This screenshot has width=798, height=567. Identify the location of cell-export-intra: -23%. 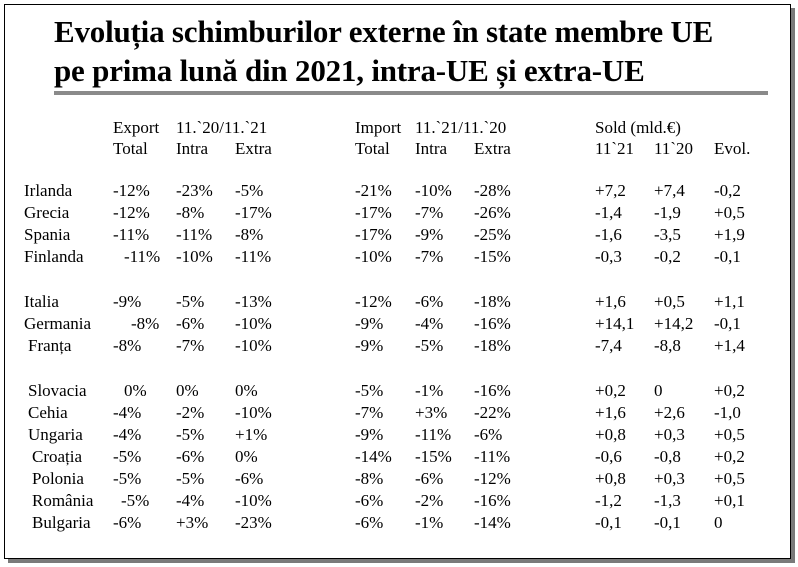
(194, 190).